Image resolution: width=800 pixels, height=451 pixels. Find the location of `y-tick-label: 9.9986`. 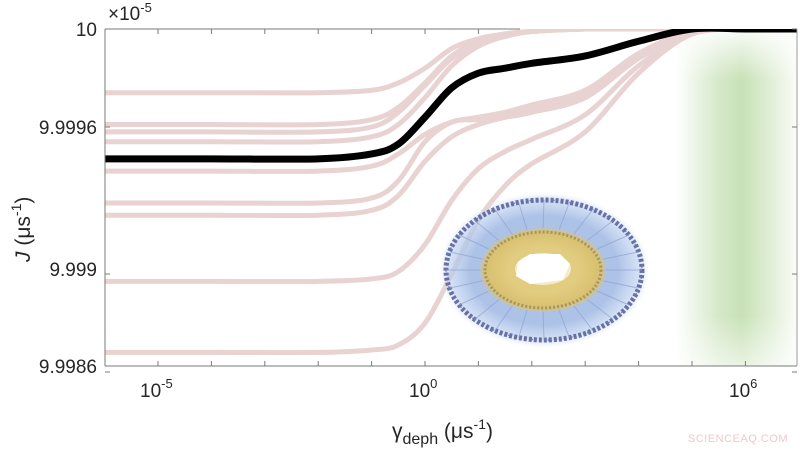

y-tick-label: 9.9986 is located at coordinates (68, 367).